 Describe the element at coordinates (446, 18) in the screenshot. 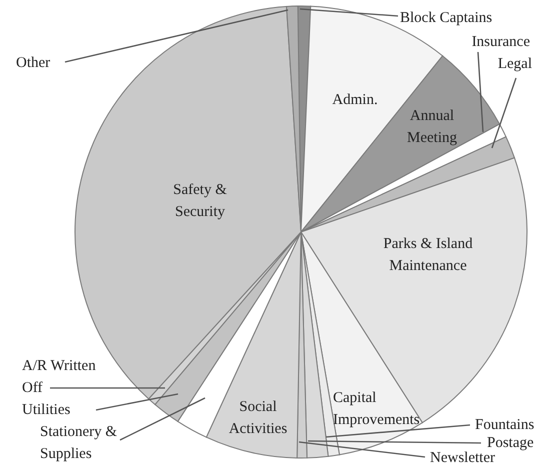

I see `slice-label: Block Captains` at that location.